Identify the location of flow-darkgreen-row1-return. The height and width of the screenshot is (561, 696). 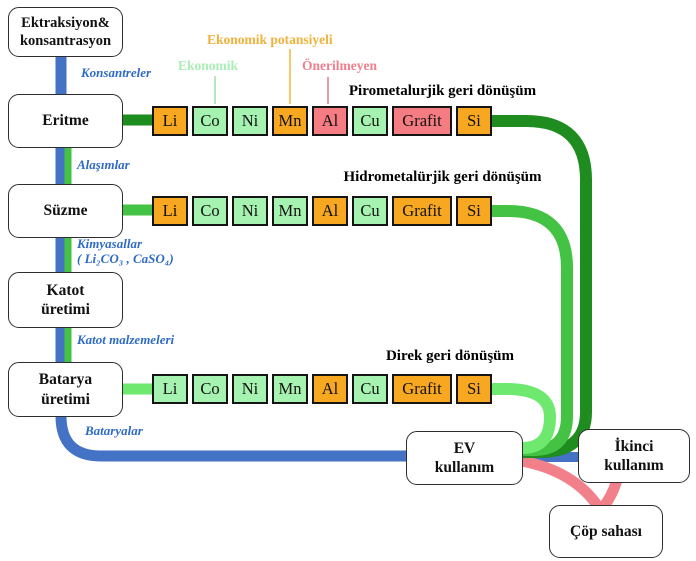
(538, 286).